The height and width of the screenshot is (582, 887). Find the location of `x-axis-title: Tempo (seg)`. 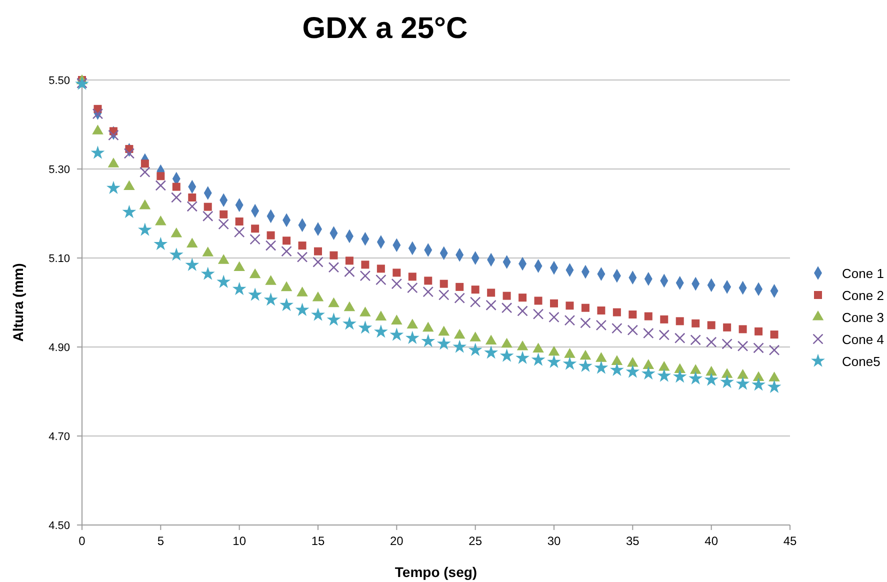

x-axis-title: Tempo (seg) is located at coordinates (436, 572).